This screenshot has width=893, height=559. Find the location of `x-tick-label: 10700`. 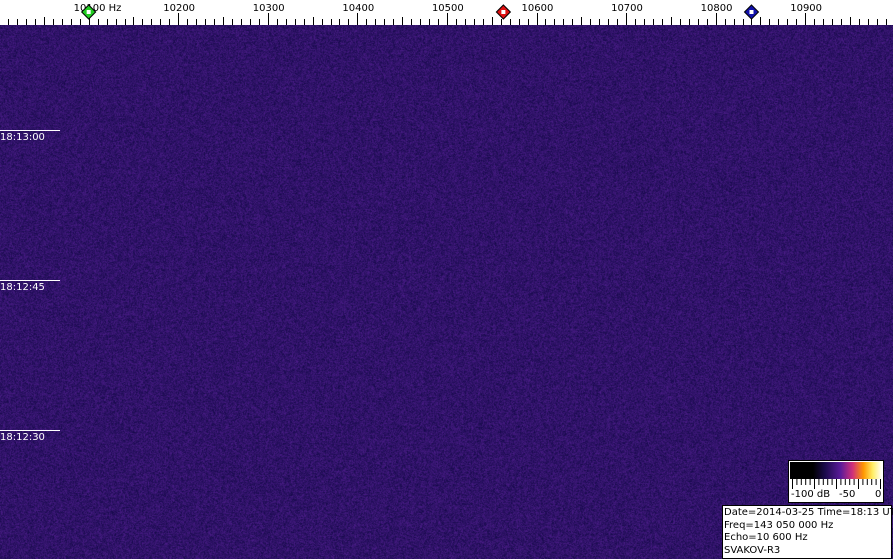

x-tick-label: 10700 is located at coordinates (627, 8).